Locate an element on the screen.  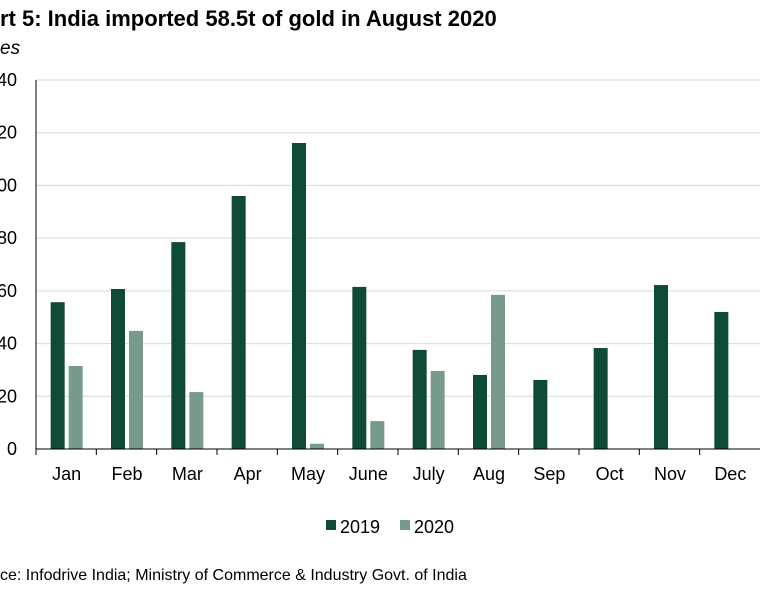
x-tick-label: Dec is located at coordinates (730, 474).